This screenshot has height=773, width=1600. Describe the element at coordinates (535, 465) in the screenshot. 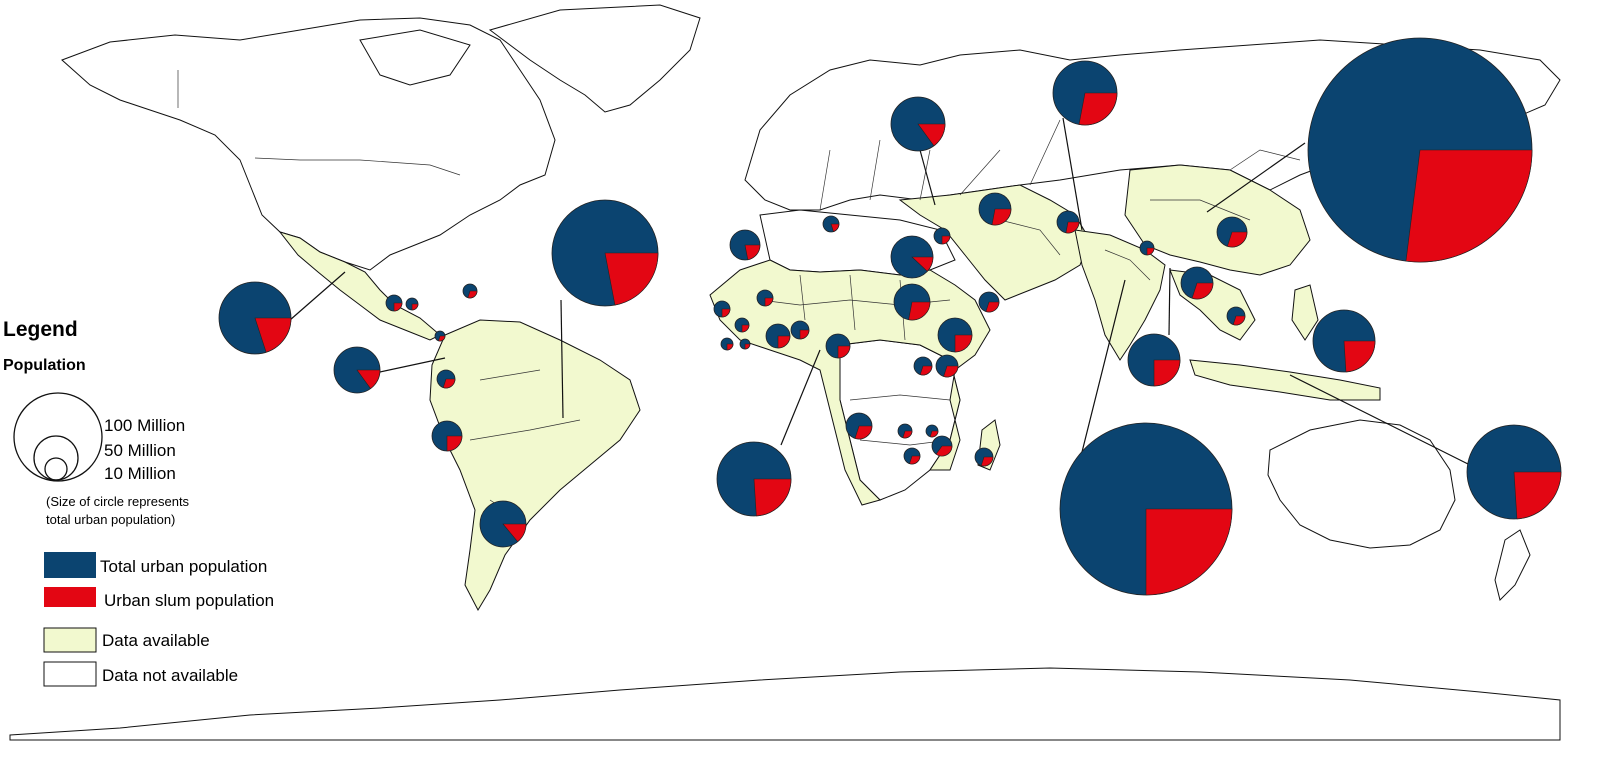

I see `south-america` at that location.